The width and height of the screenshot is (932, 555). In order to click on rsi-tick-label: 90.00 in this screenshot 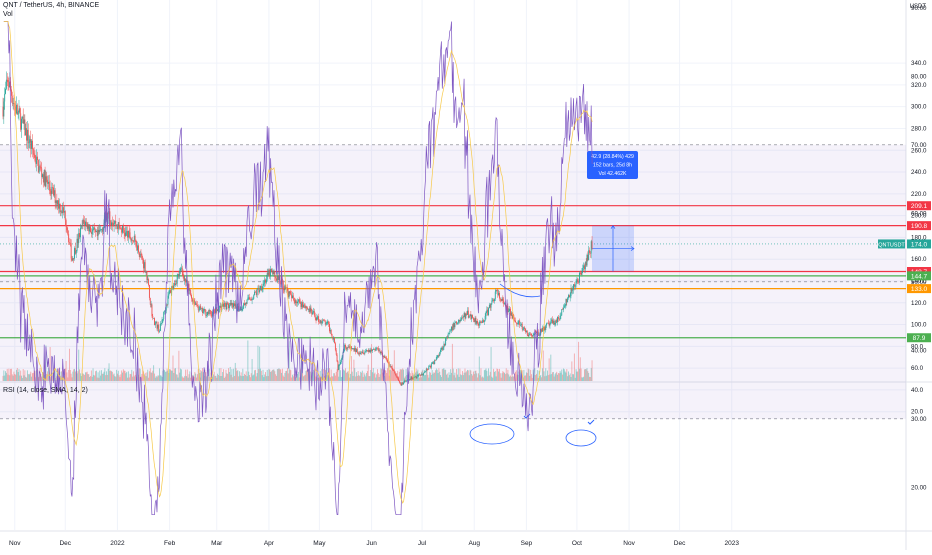, I will do `click(919, 8)`.